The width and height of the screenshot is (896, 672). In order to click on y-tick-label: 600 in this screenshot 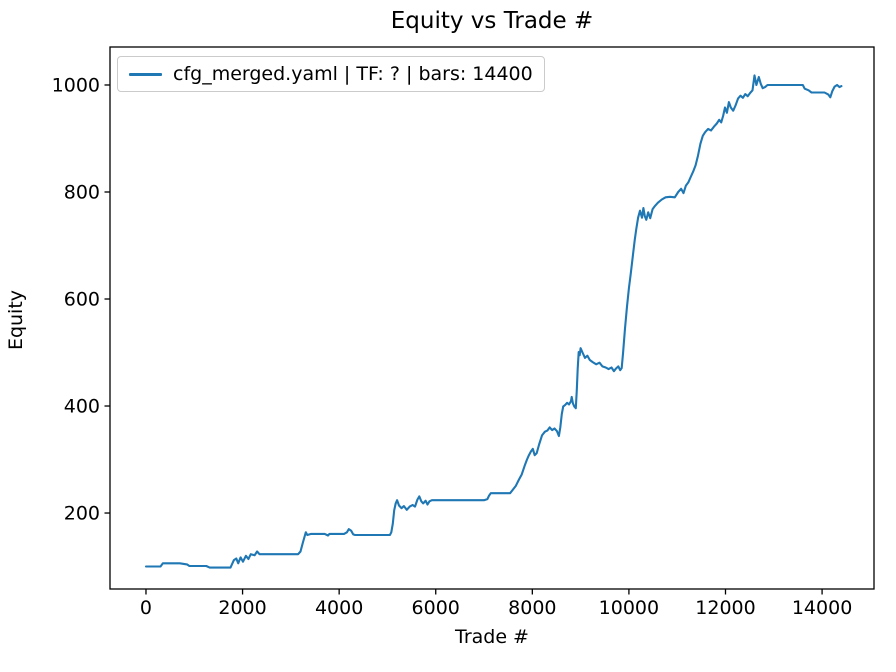, I will do `click(82, 300)`.